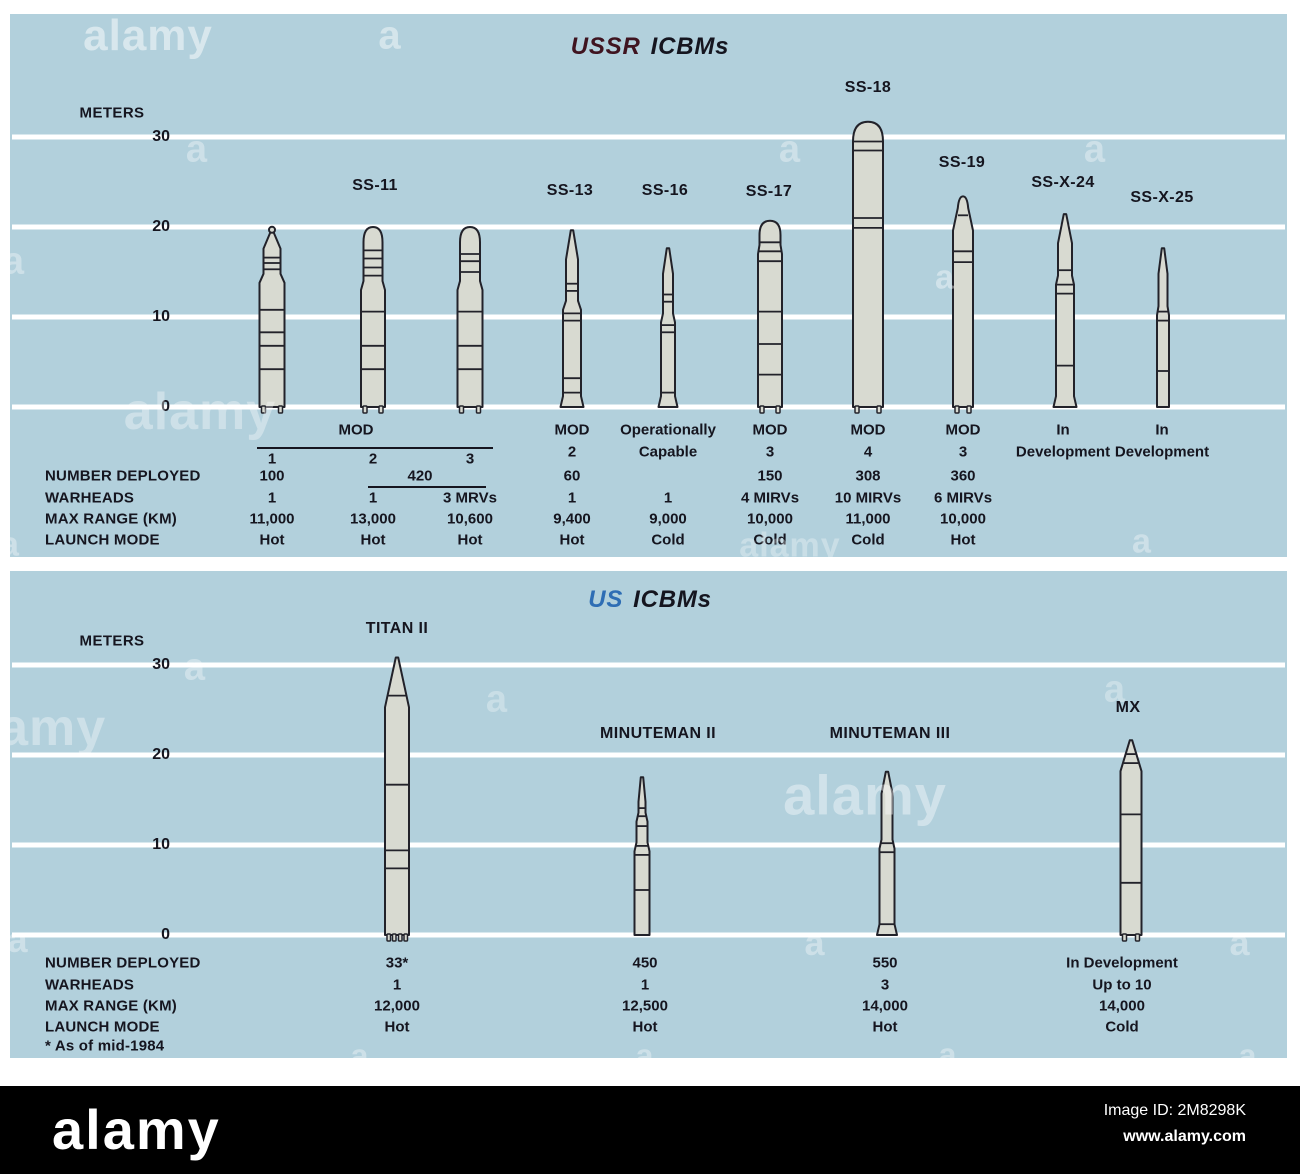  I want to click on table-cell: 10,600, so click(470, 519).